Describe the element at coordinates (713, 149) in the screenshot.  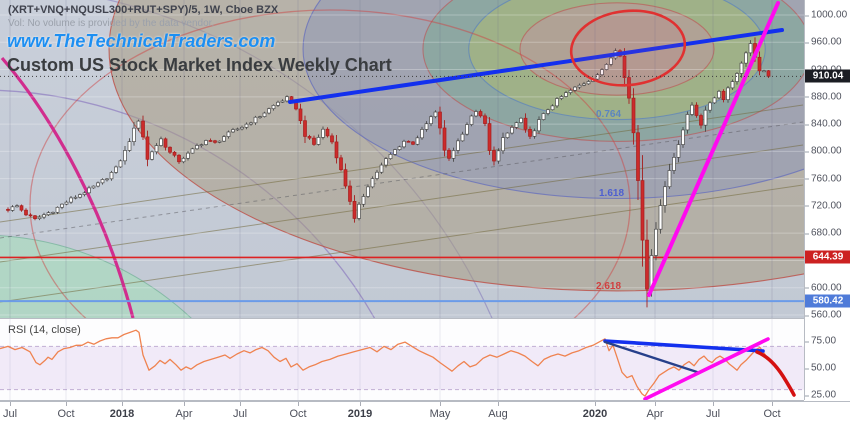
I see `magenta-trendline` at that location.